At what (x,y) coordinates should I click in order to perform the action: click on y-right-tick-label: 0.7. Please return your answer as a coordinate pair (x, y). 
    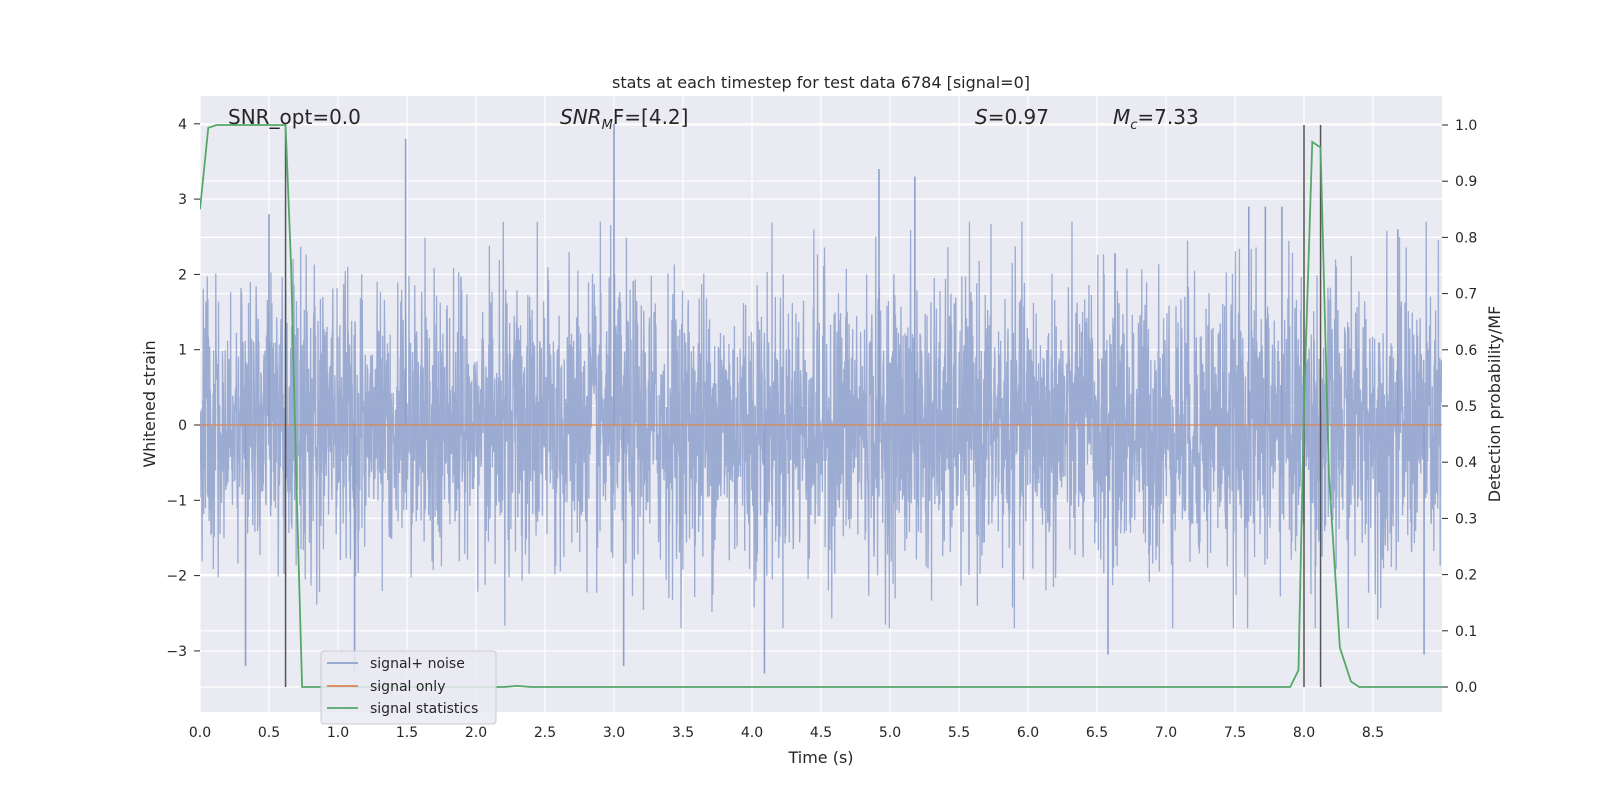
    Looking at the image, I should click on (1466, 295).